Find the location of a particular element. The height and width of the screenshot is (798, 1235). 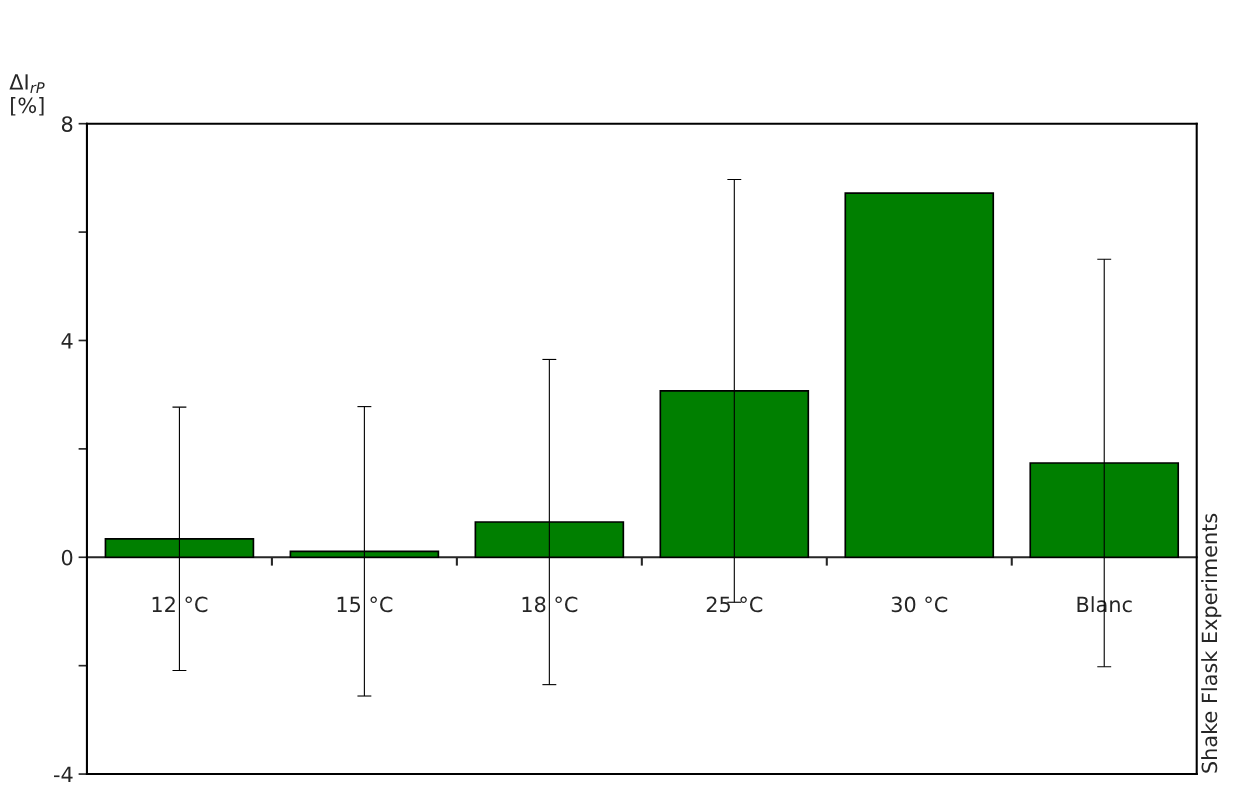

x-tick-label: 30 °C is located at coordinates (919, 604).